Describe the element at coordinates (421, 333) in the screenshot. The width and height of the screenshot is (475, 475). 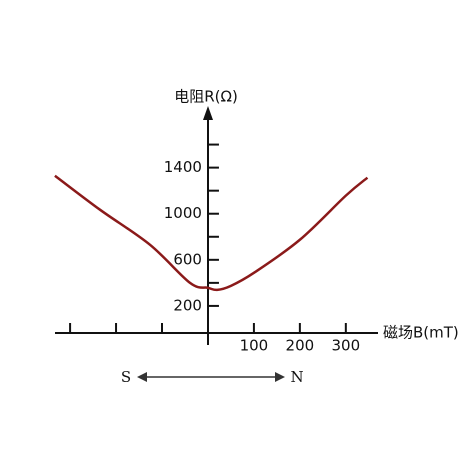
I see `x-axis-label: 磁场B(mT)` at that location.